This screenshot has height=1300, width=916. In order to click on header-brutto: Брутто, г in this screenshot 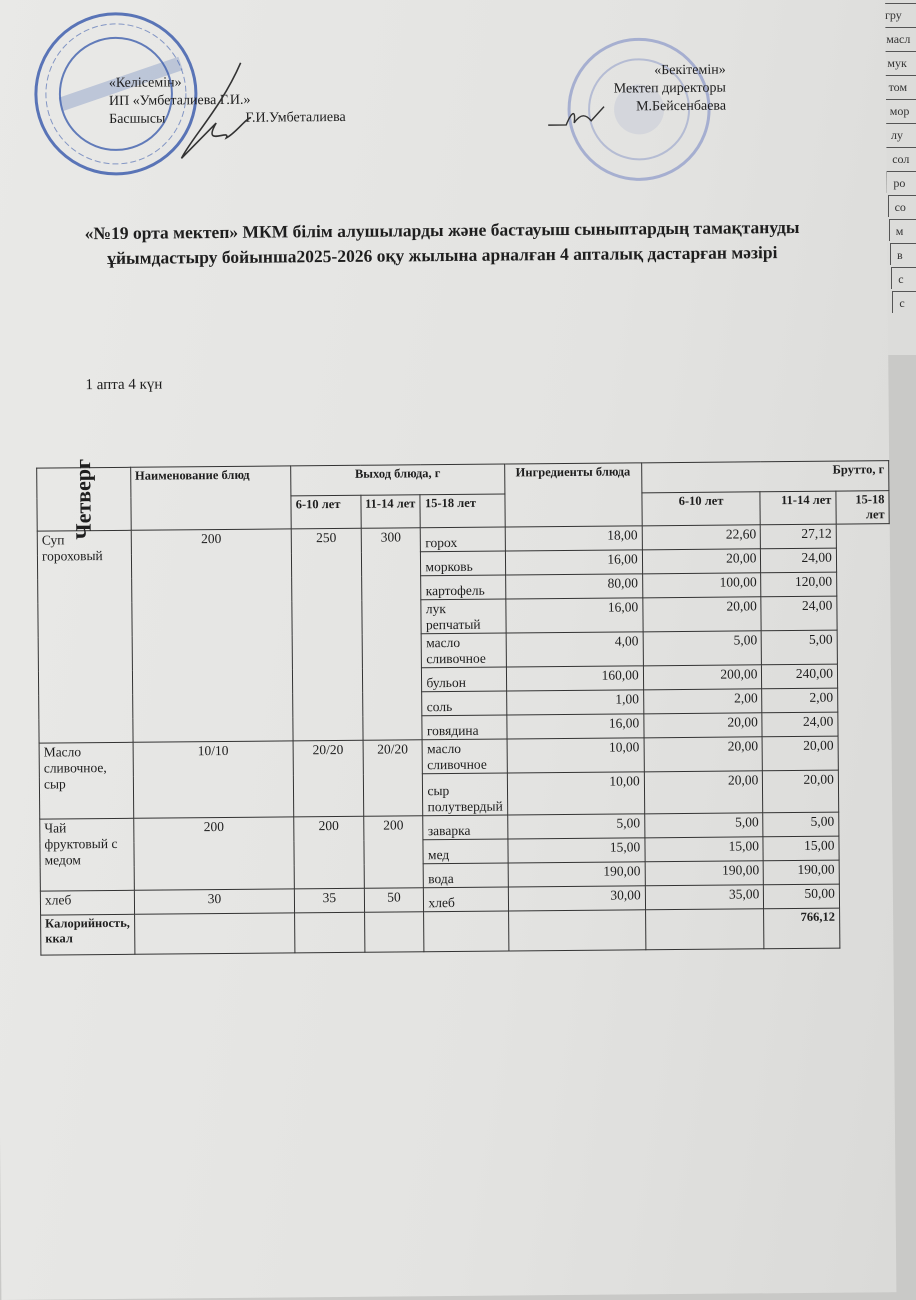, I will do `click(765, 476)`.